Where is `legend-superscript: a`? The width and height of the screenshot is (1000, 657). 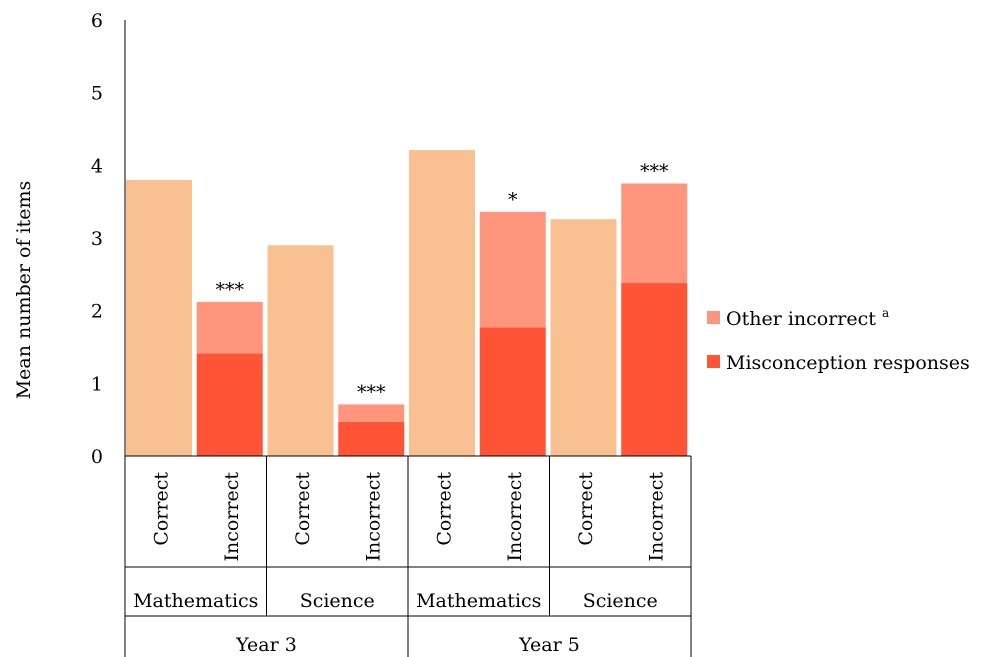 legend-superscript: a is located at coordinates (885, 313).